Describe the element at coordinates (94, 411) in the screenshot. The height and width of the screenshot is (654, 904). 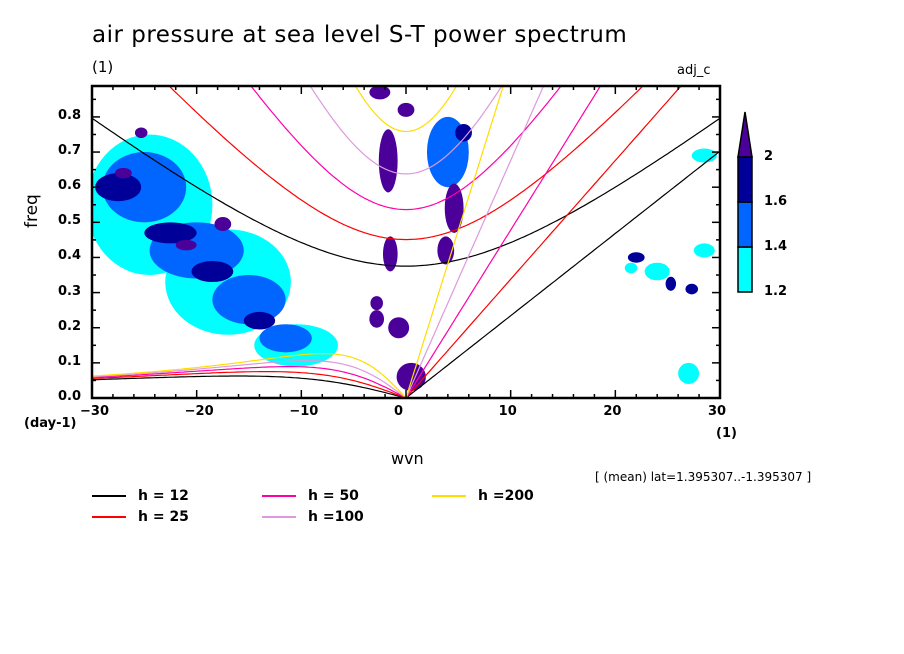
I see `x-tick-label: −30` at that location.